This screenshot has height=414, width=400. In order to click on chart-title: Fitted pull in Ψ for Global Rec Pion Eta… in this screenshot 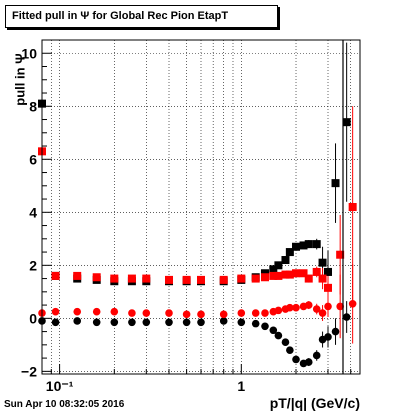, I will do `click(141, 16)`.